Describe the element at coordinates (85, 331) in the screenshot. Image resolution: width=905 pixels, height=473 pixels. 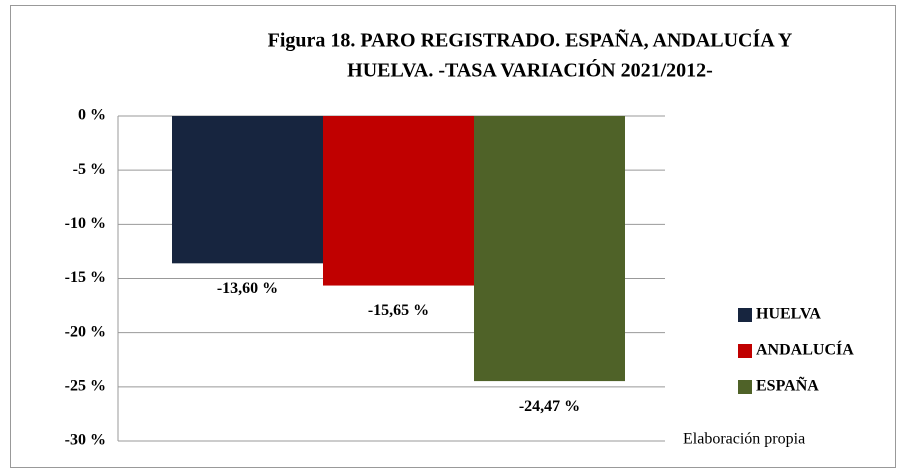
I see `y-tick-label: -20 %` at that location.